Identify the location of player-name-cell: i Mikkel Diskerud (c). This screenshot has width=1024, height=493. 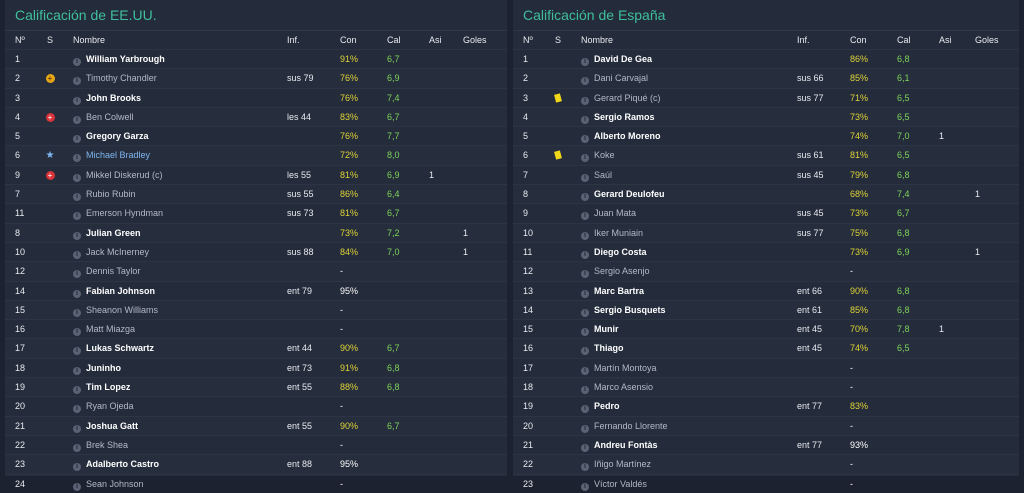
(118, 175).